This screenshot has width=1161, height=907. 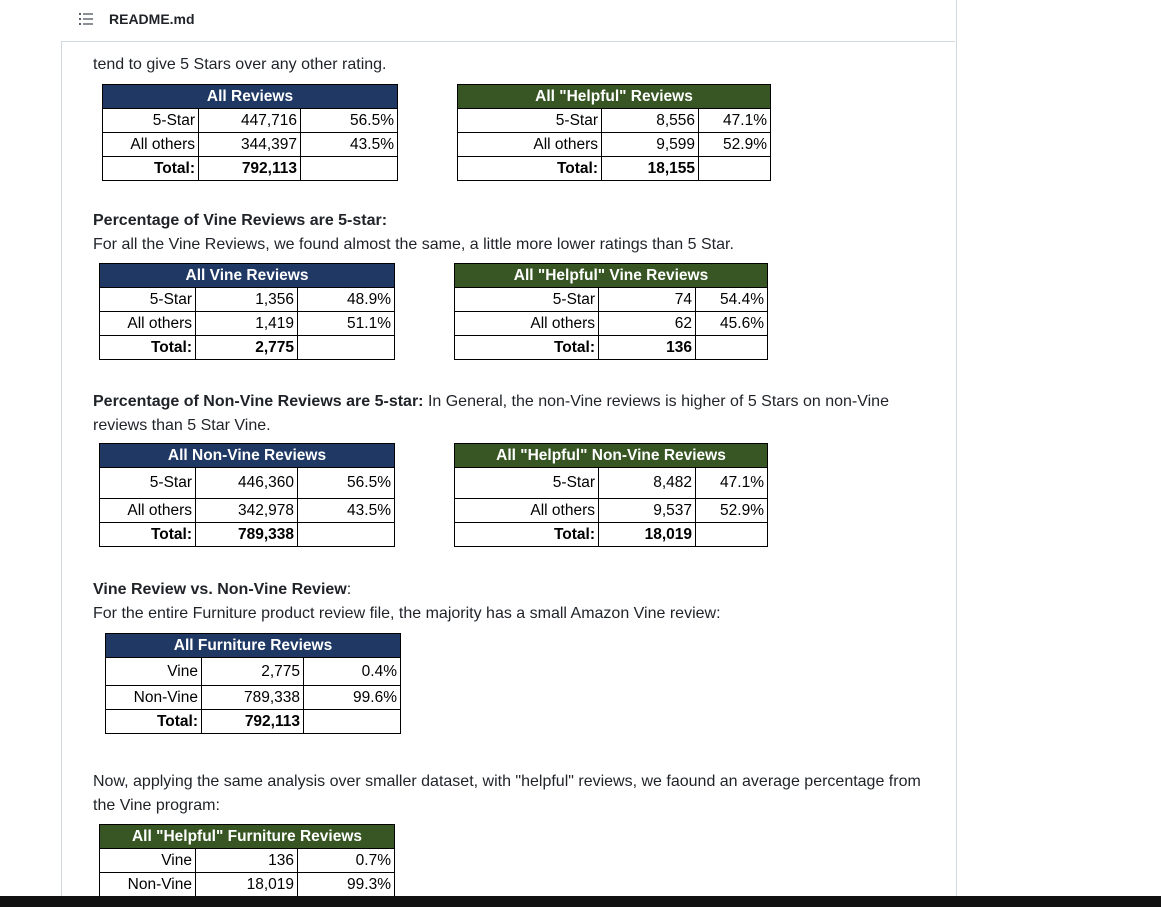 What do you see at coordinates (611, 455) in the screenshot?
I see `table-title: All "Helpful" Non-Vine Reviews` at bounding box center [611, 455].